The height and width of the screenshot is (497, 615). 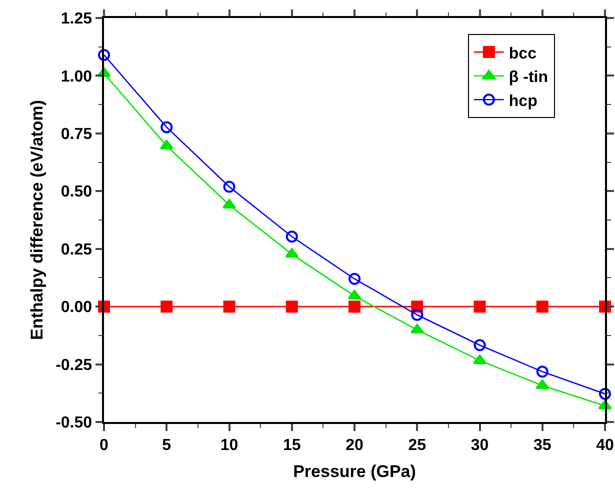 I want to click on x-tick-label: 40, so click(x=605, y=445).